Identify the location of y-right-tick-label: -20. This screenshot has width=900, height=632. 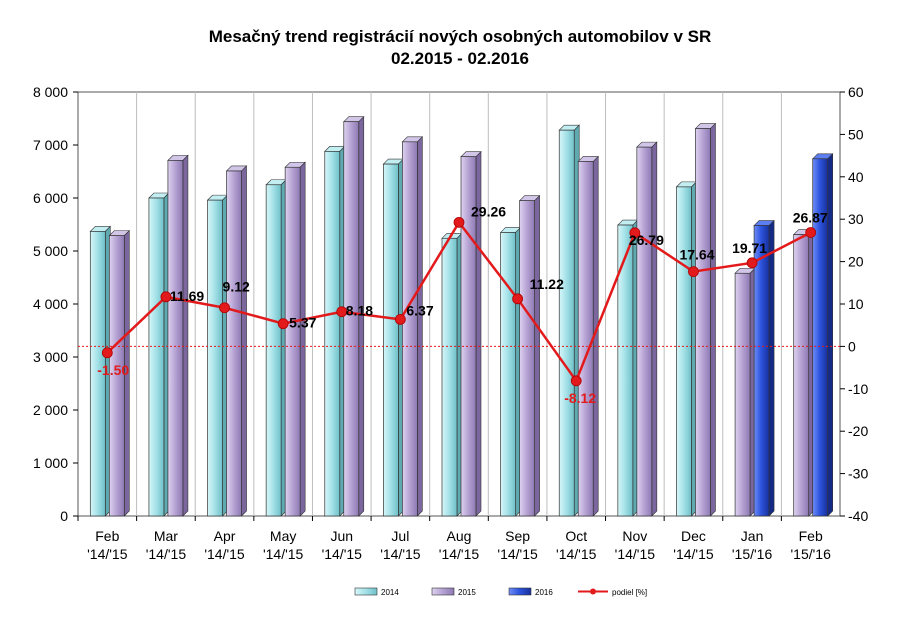
(858, 431).